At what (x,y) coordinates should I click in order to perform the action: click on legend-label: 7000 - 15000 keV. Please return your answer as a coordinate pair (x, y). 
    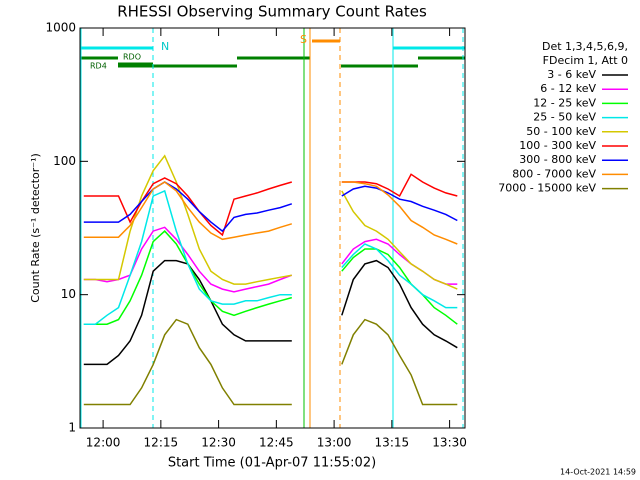
    Looking at the image, I should click on (547, 188).